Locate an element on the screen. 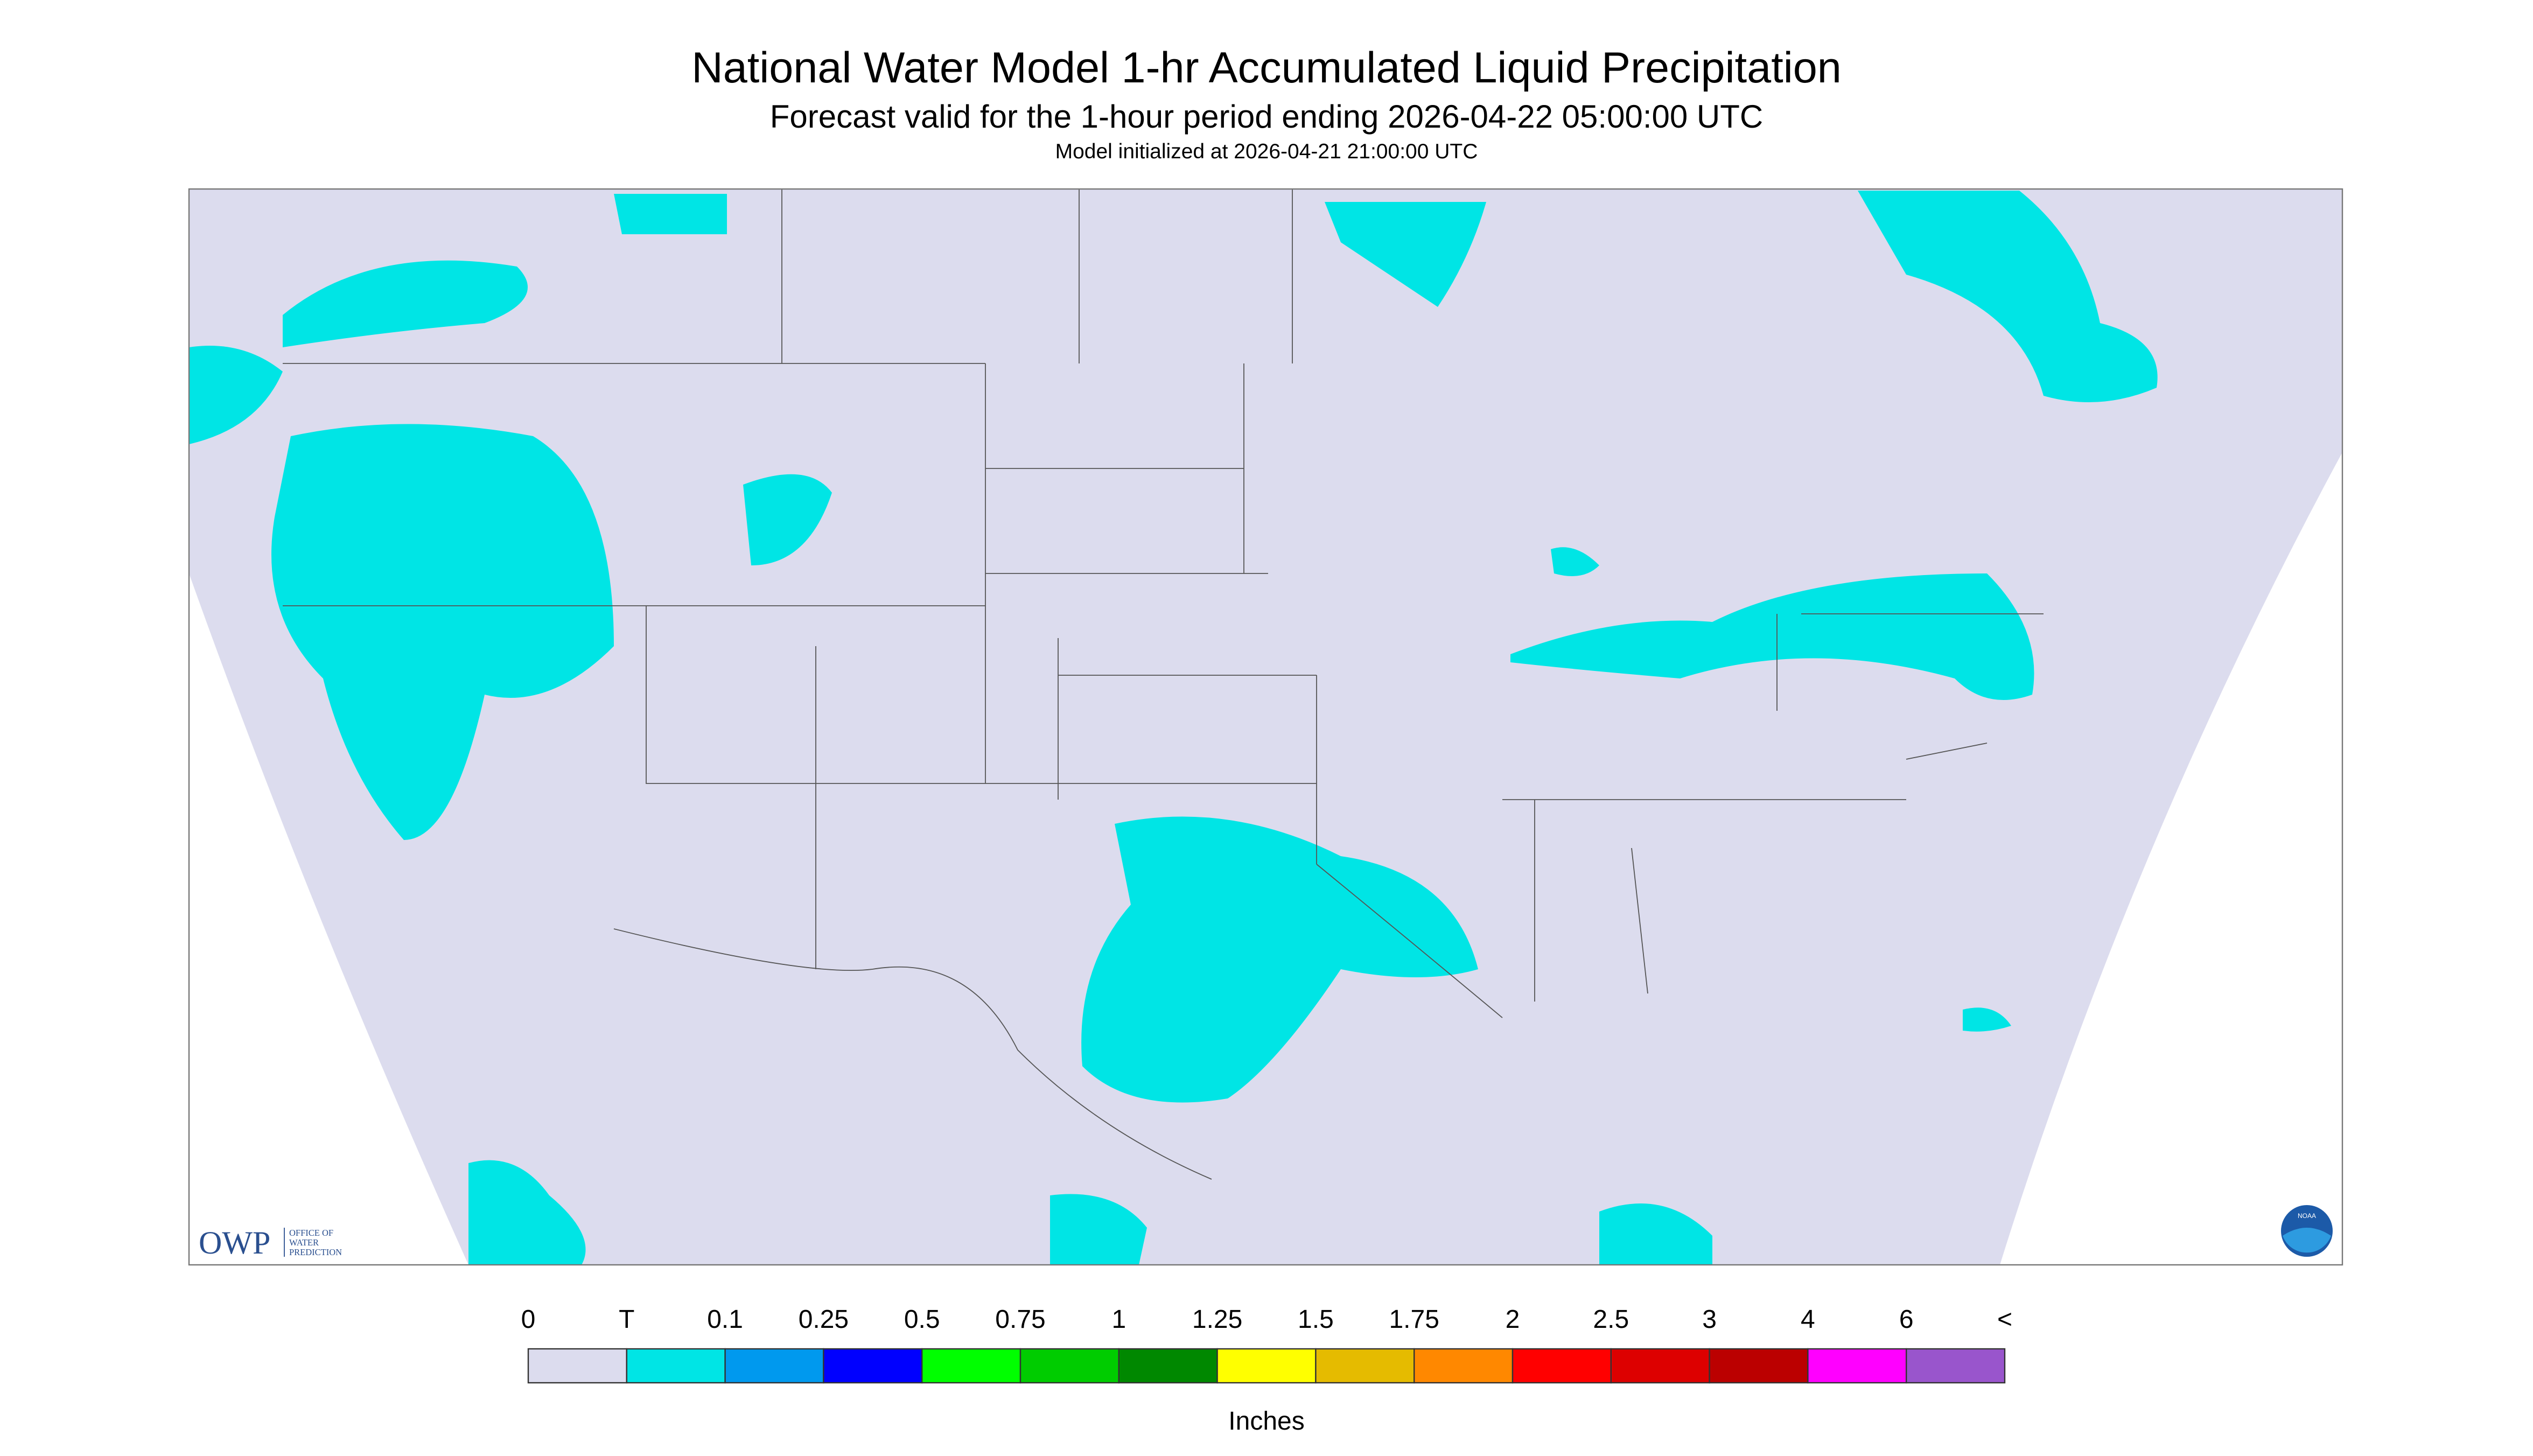 The height and width of the screenshot is (1456, 2533). owp-line: PREDICTION is located at coordinates (315, 1252).